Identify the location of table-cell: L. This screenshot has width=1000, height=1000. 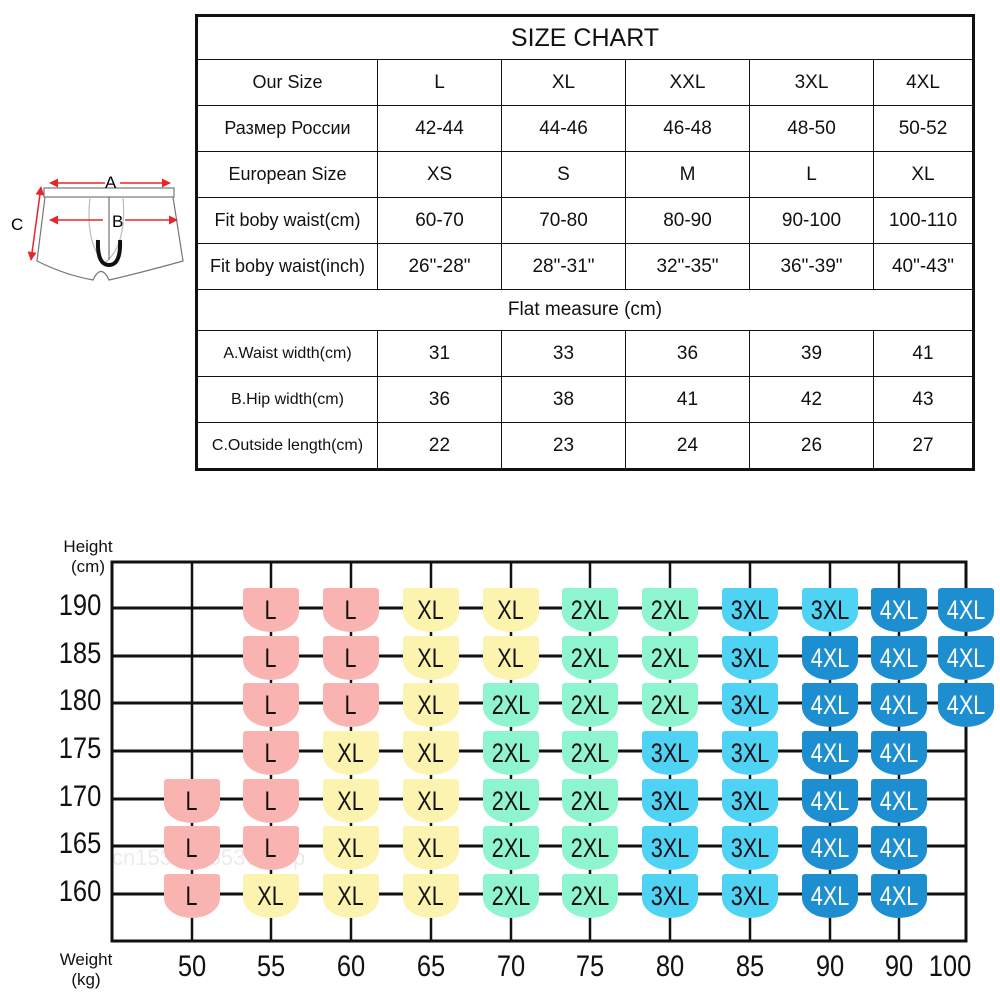
(439, 82).